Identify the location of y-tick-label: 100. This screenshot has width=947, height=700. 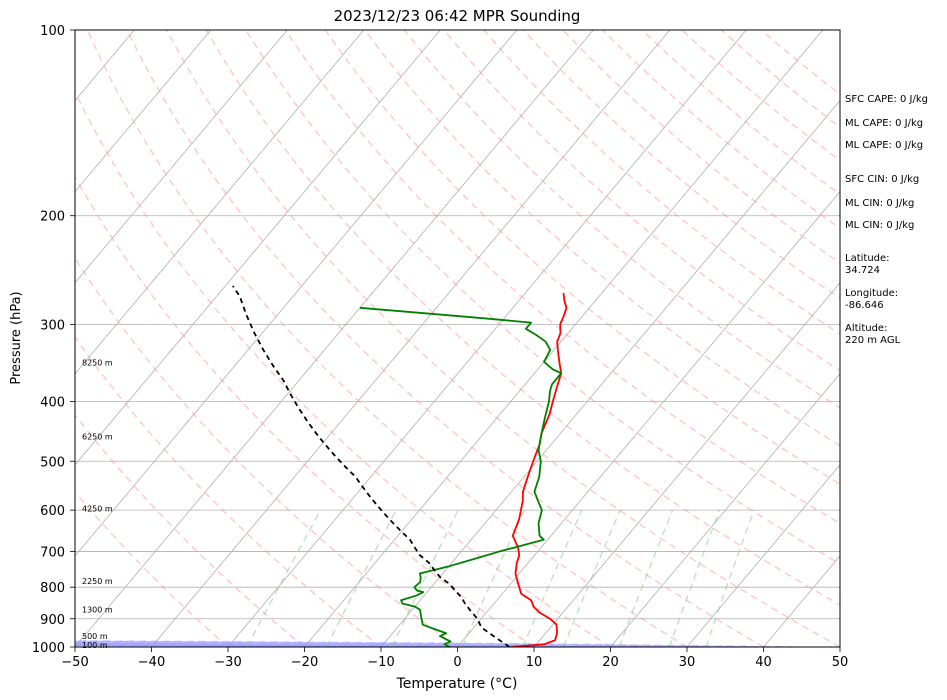
(52, 31).